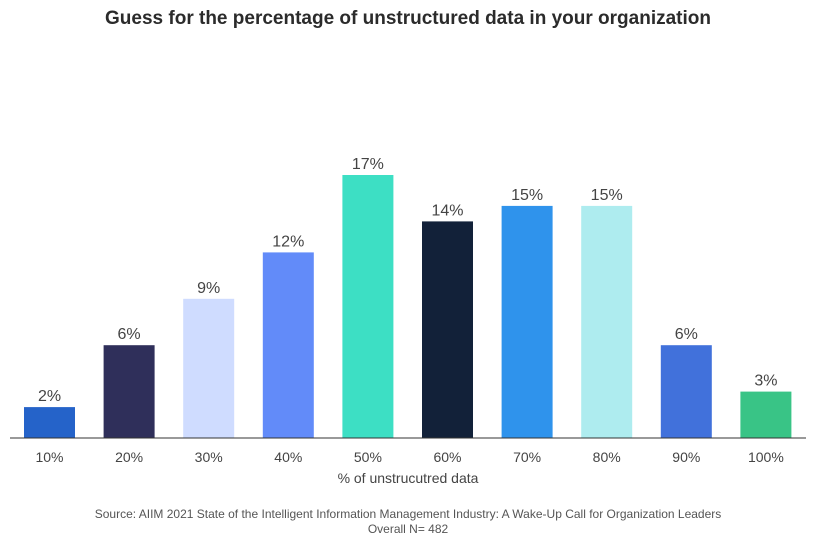  What do you see at coordinates (49, 422) in the screenshot?
I see `bar-10%` at bounding box center [49, 422].